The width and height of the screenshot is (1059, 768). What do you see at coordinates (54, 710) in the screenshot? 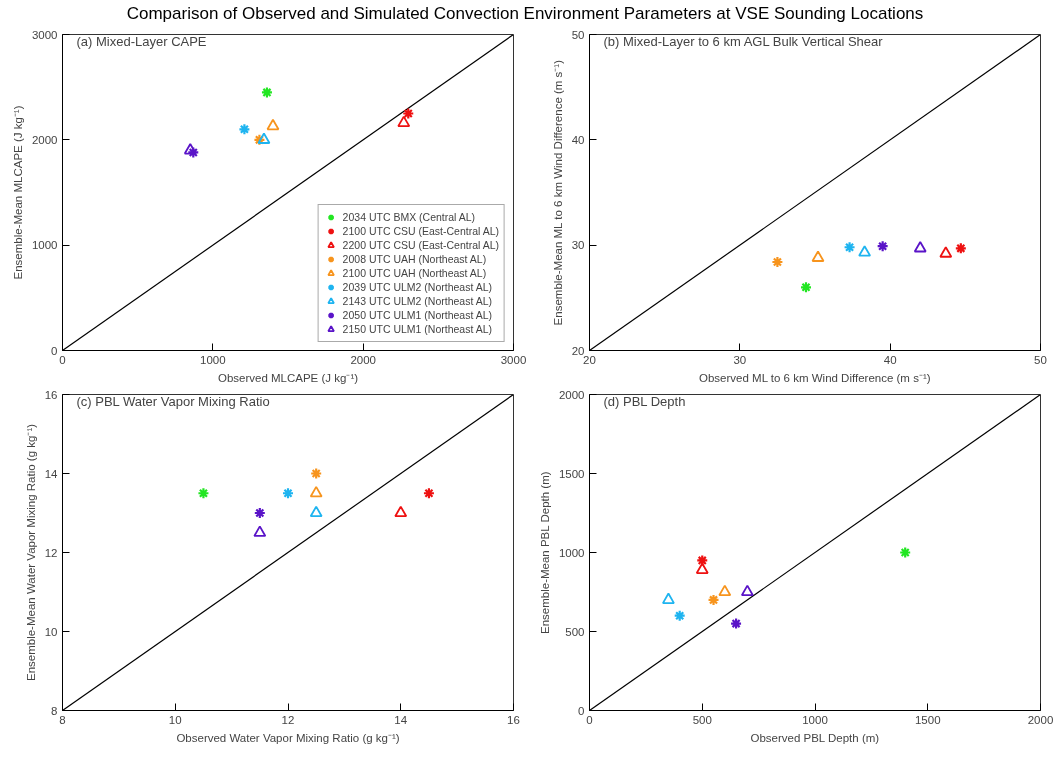
I see `y-tick-label: 8` at bounding box center [54, 710].